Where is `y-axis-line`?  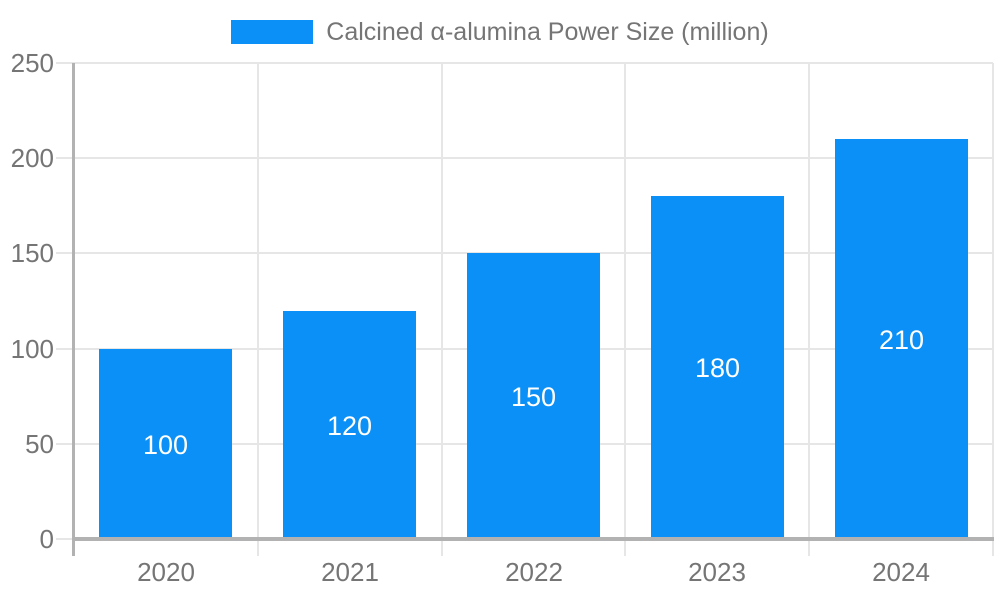 y-axis-line is located at coordinates (73, 309).